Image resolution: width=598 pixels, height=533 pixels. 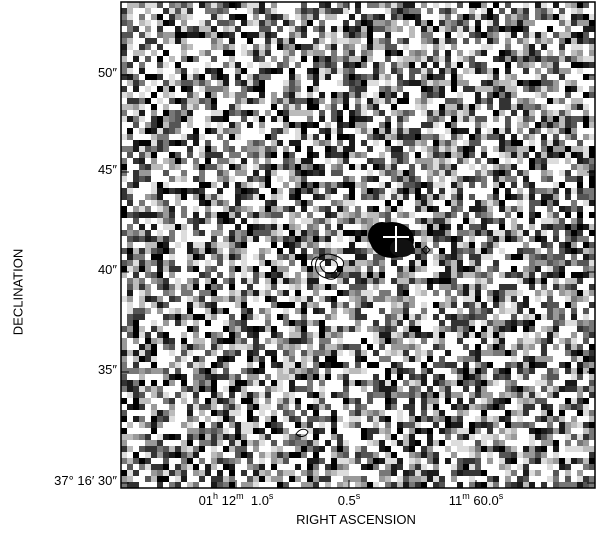 What do you see at coordinates (476, 499) in the screenshot?
I see `ra-tick-label: 11m 60.0s` at bounding box center [476, 499].